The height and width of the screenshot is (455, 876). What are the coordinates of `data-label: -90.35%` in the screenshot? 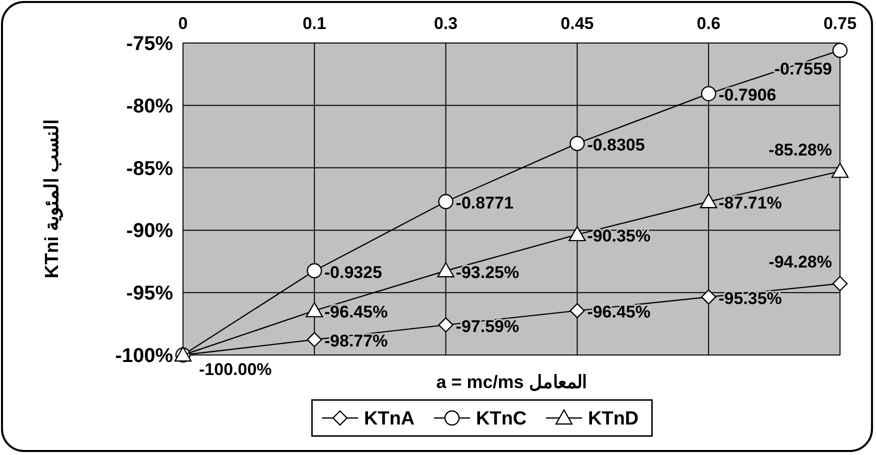 It's located at (619, 236).